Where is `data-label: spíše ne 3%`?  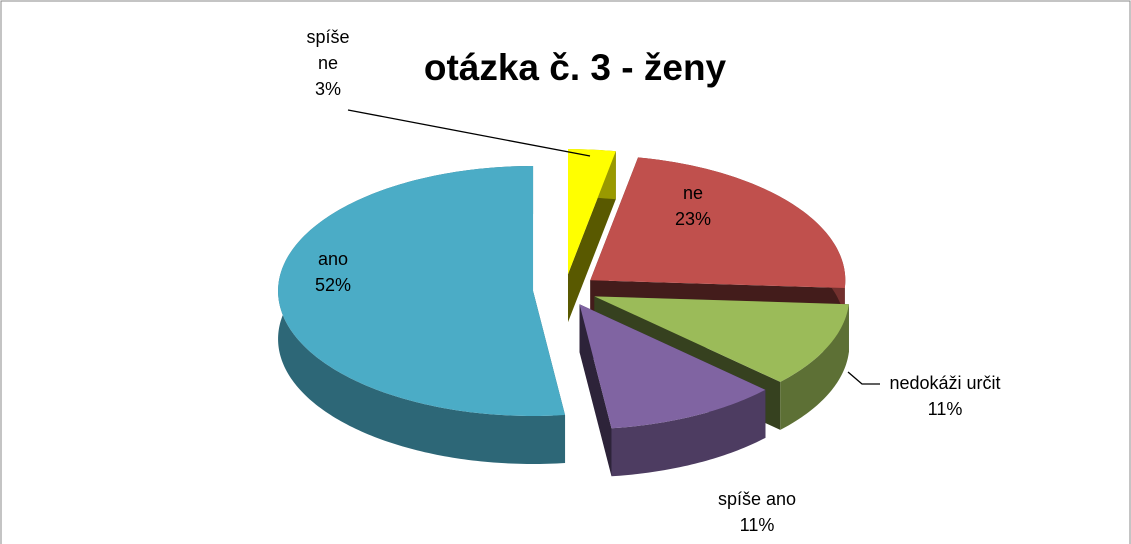
data-label: spíše ne 3% is located at coordinates (328, 63).